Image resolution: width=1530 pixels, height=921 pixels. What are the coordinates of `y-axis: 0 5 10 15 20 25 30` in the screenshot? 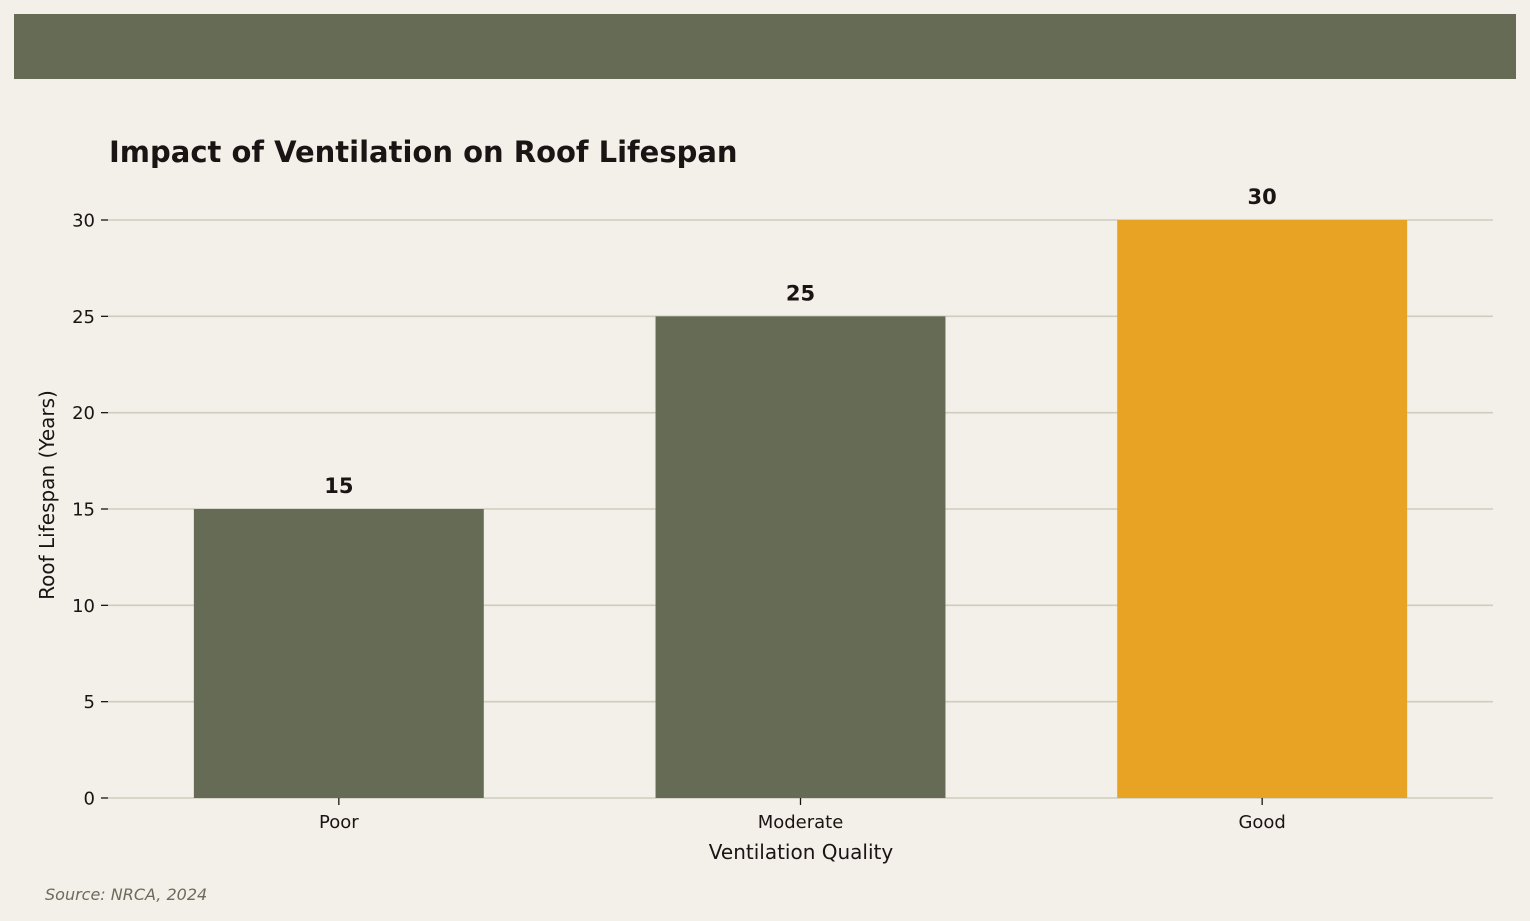 It's located at (90, 510).